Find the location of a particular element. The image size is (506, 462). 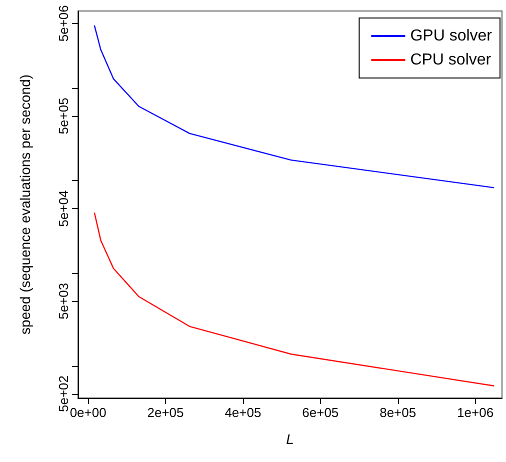

y-axis-title: speed (sequence evaluations per second) is located at coordinates (25, 204).